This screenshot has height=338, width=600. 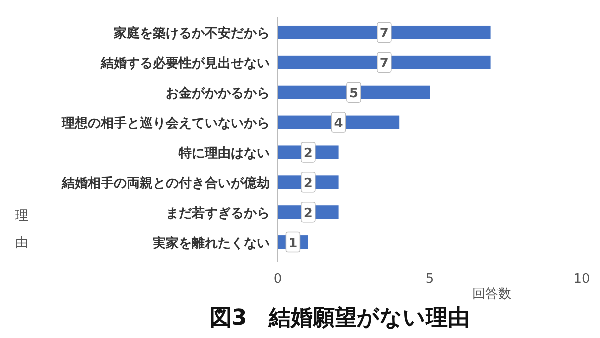 What do you see at coordinates (430, 279) in the screenshot?
I see `x-tick-label: 5` at bounding box center [430, 279].